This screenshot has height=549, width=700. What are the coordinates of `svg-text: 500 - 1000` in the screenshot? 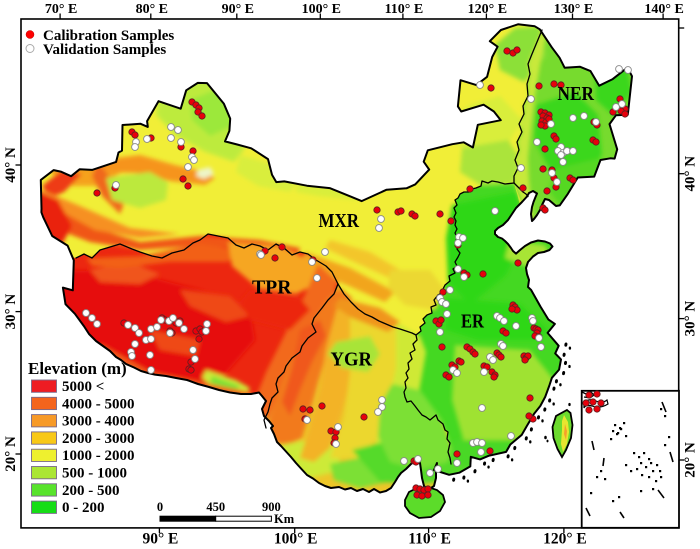 It's located at (94, 474).